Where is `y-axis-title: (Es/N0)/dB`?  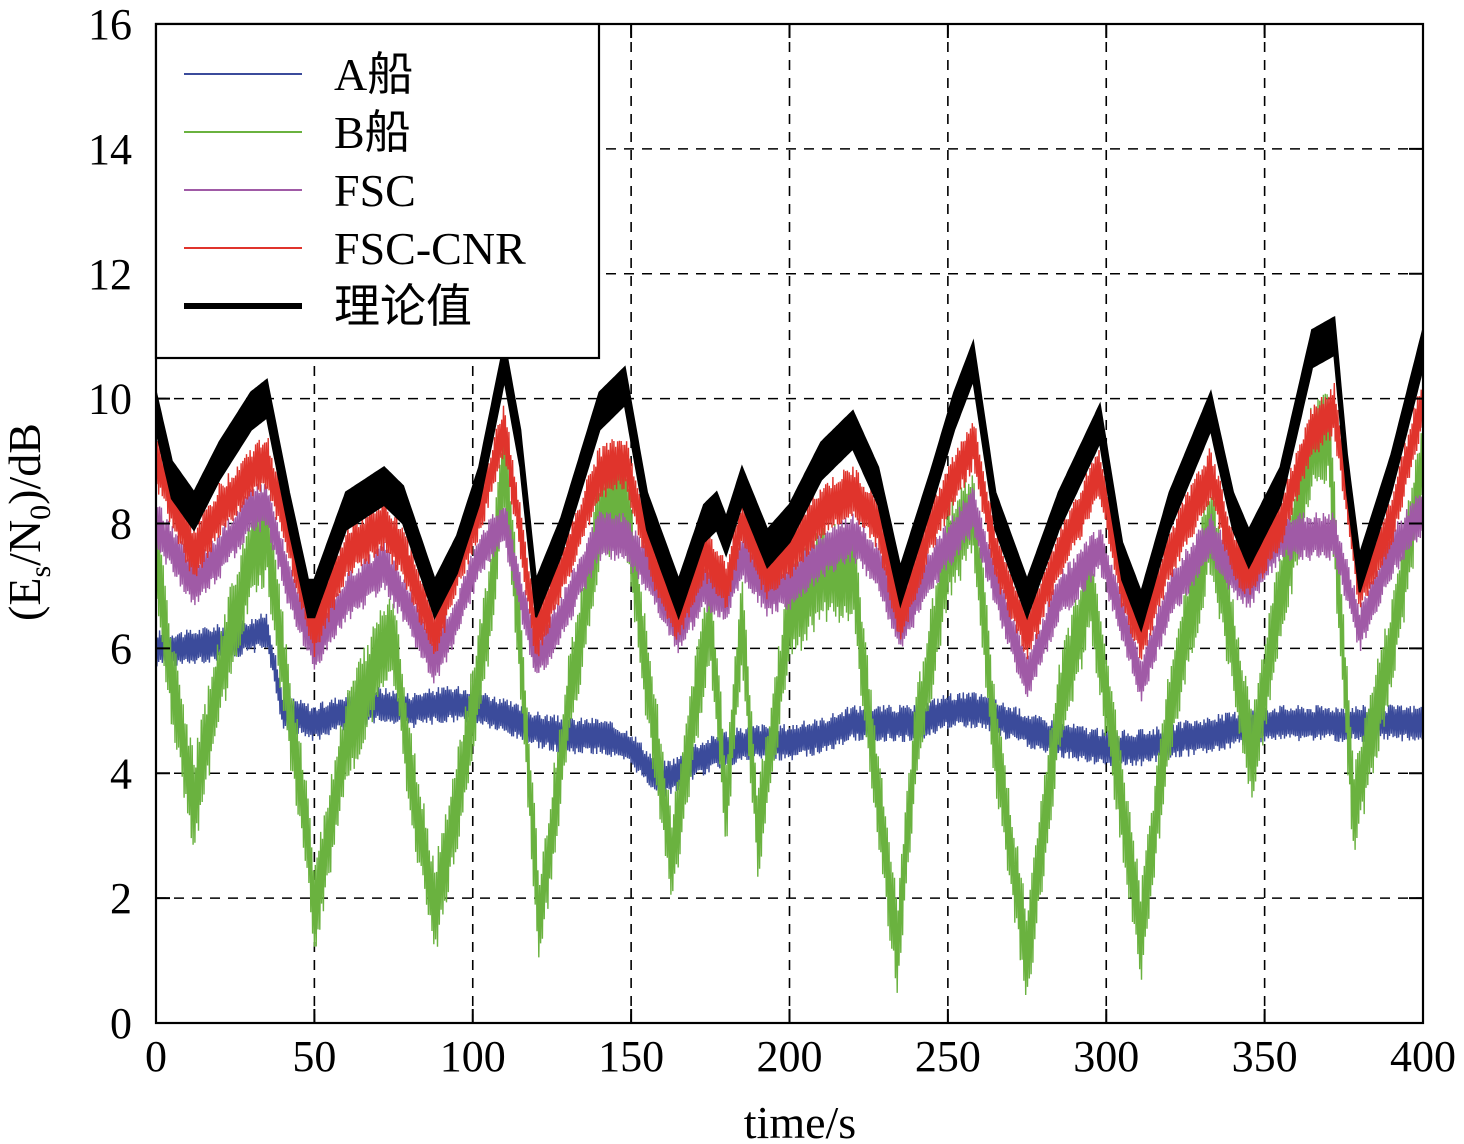
y-axis-title: (Es/N0)/dB is located at coordinates (28, 522).